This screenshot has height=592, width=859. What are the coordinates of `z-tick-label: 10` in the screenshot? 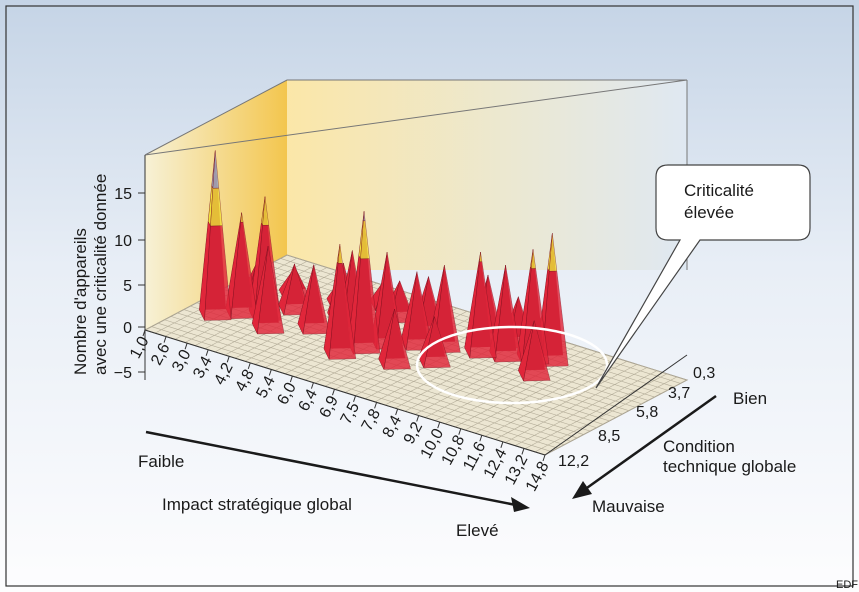 It's located at (123, 241).